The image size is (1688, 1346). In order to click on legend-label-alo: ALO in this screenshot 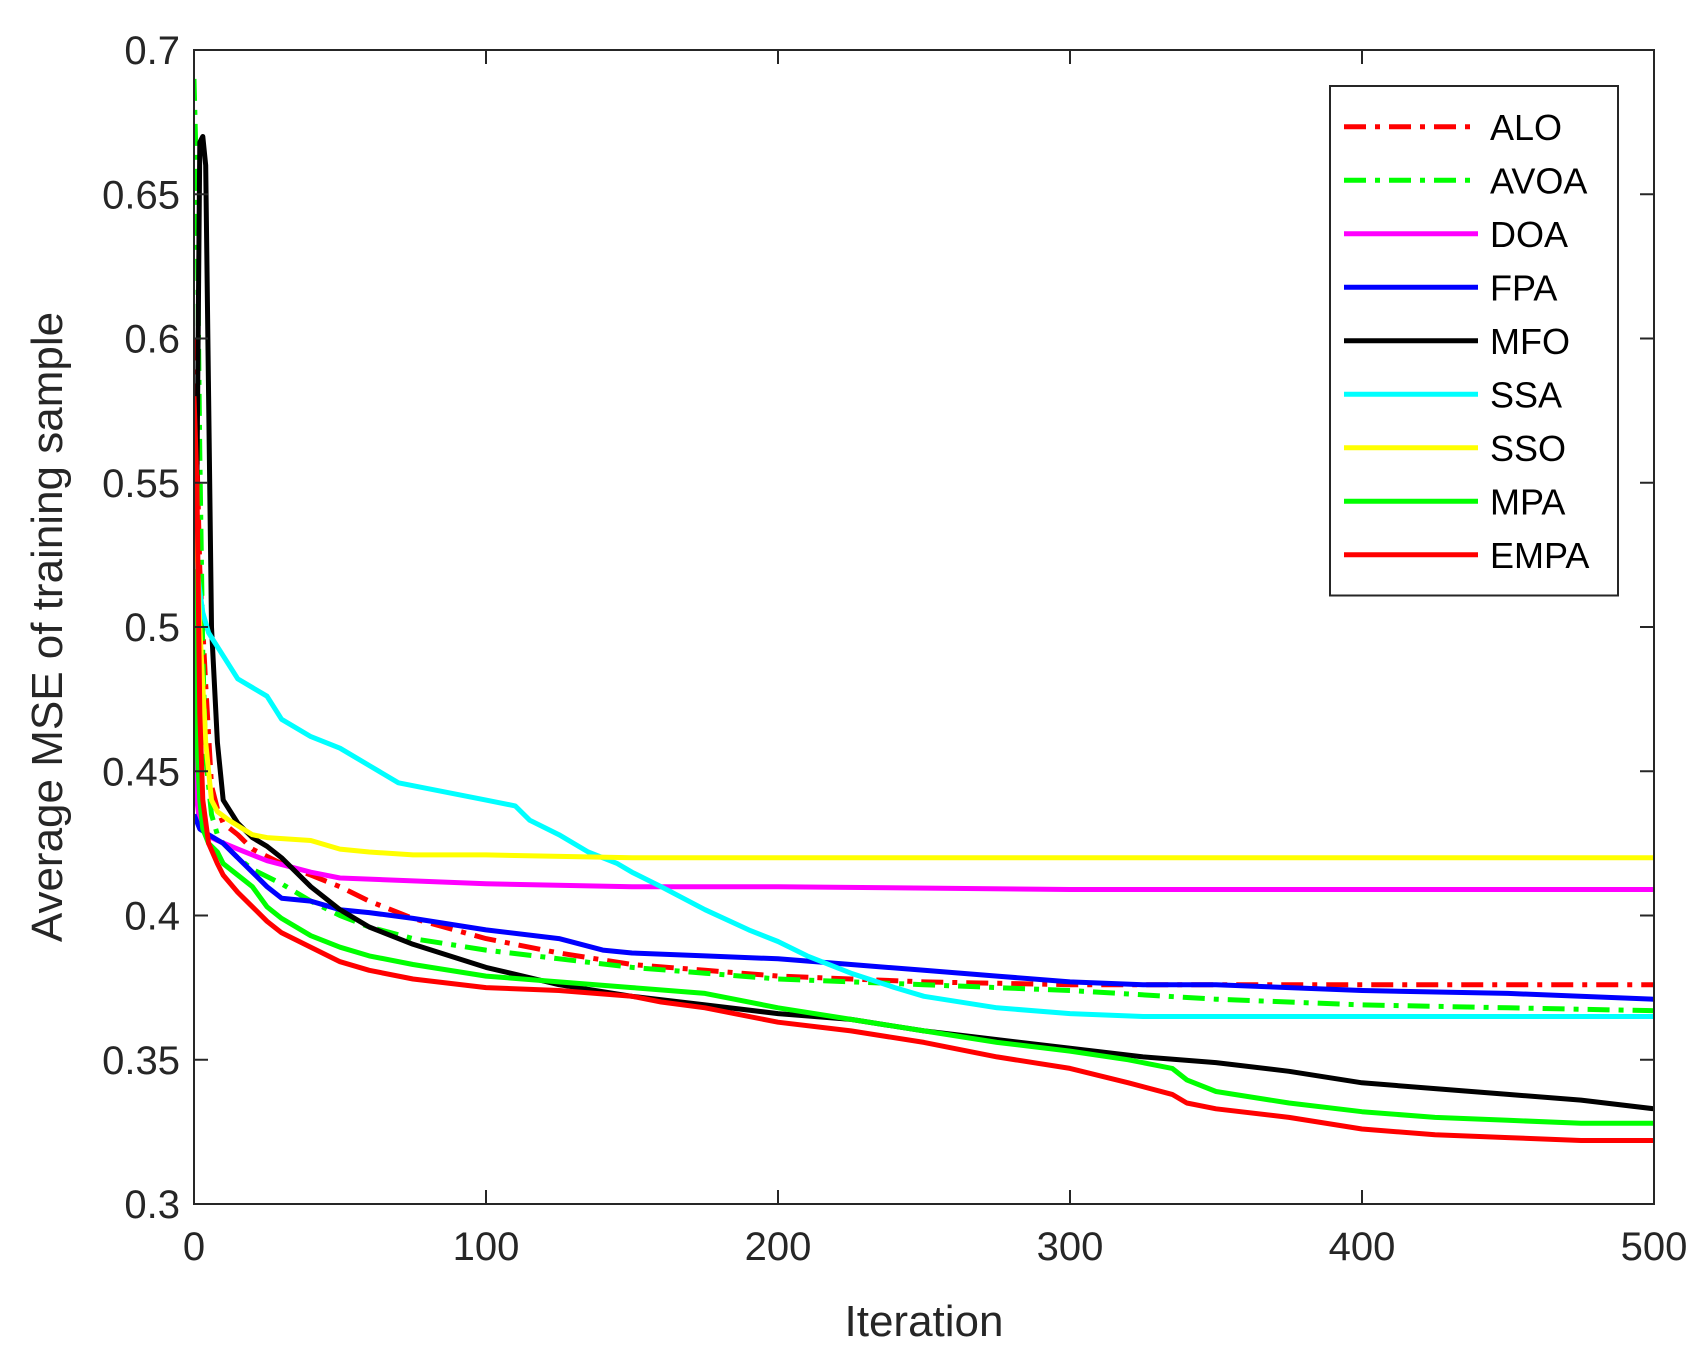, I will do `click(1526, 127)`.